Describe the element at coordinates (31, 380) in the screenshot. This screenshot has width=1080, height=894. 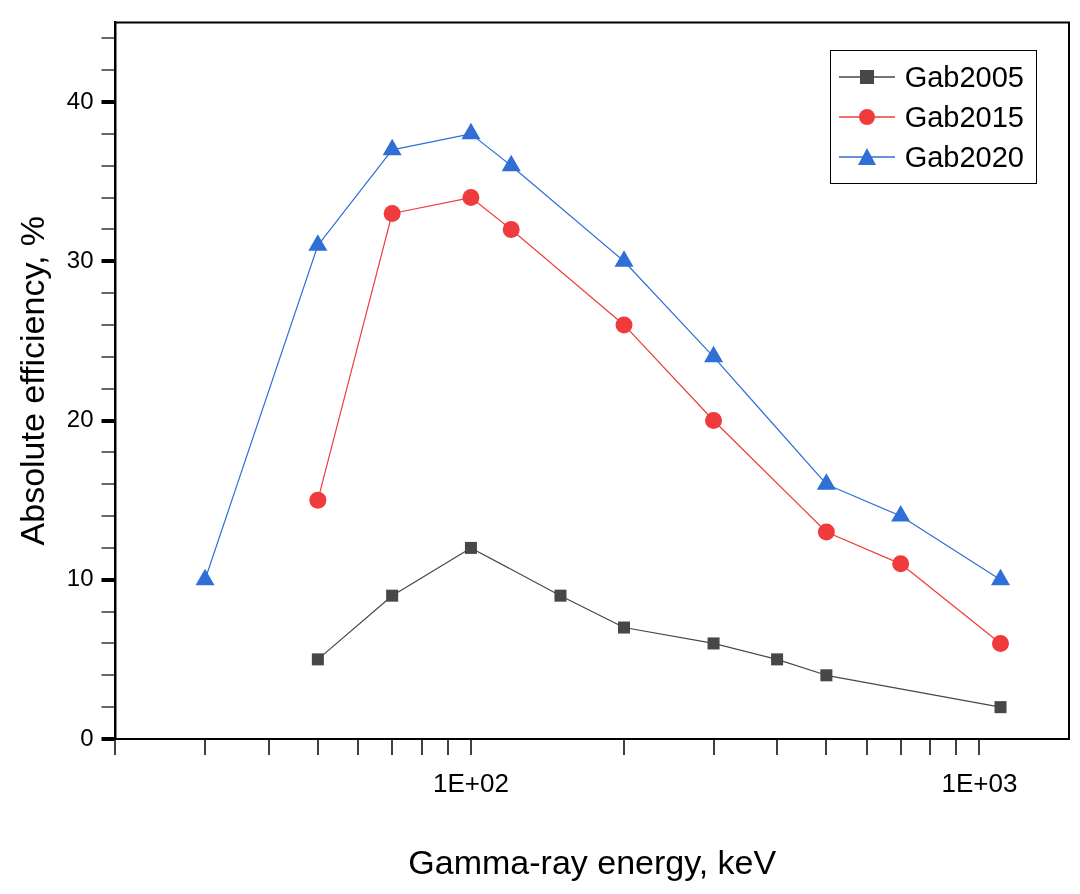
I see `y-axis-title: Absolute efficiency, %` at that location.